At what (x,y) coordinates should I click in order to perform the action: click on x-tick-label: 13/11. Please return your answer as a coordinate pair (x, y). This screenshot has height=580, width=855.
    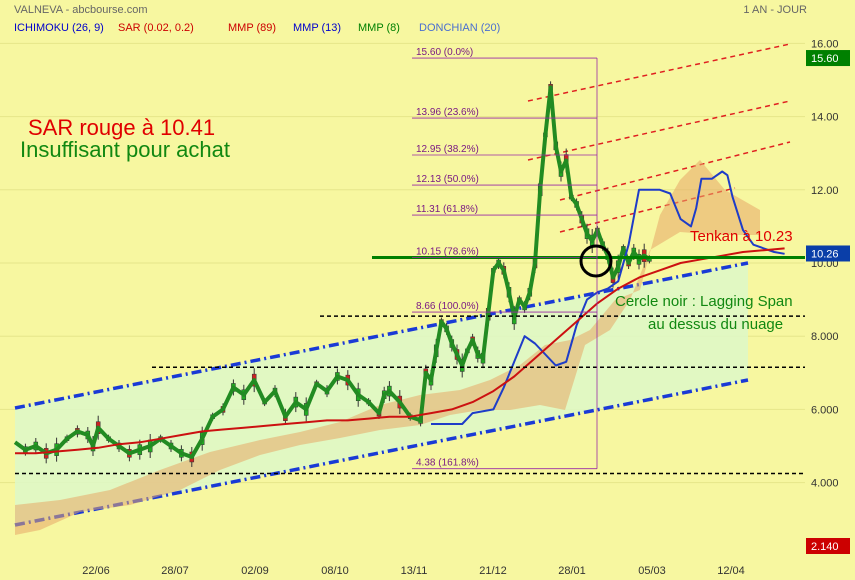
    Looking at the image, I should click on (414, 571).